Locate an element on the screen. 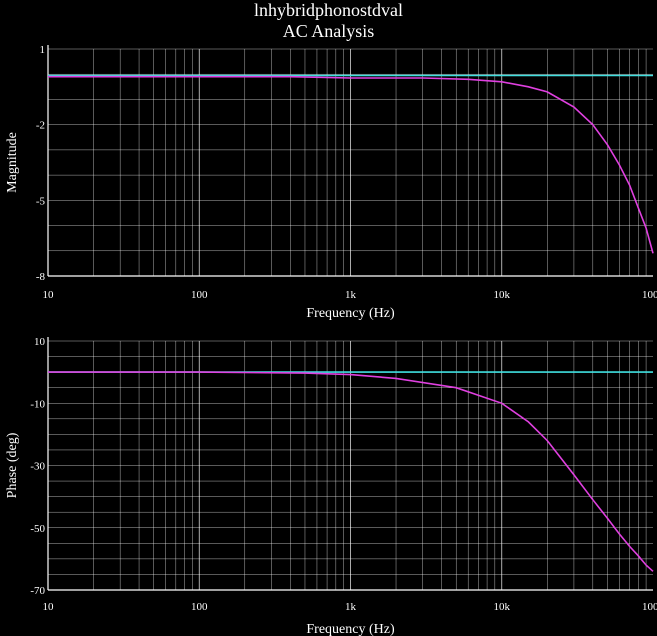 The height and width of the screenshot is (636, 657). phase-x-tick-label: 10 is located at coordinates (49, 607).